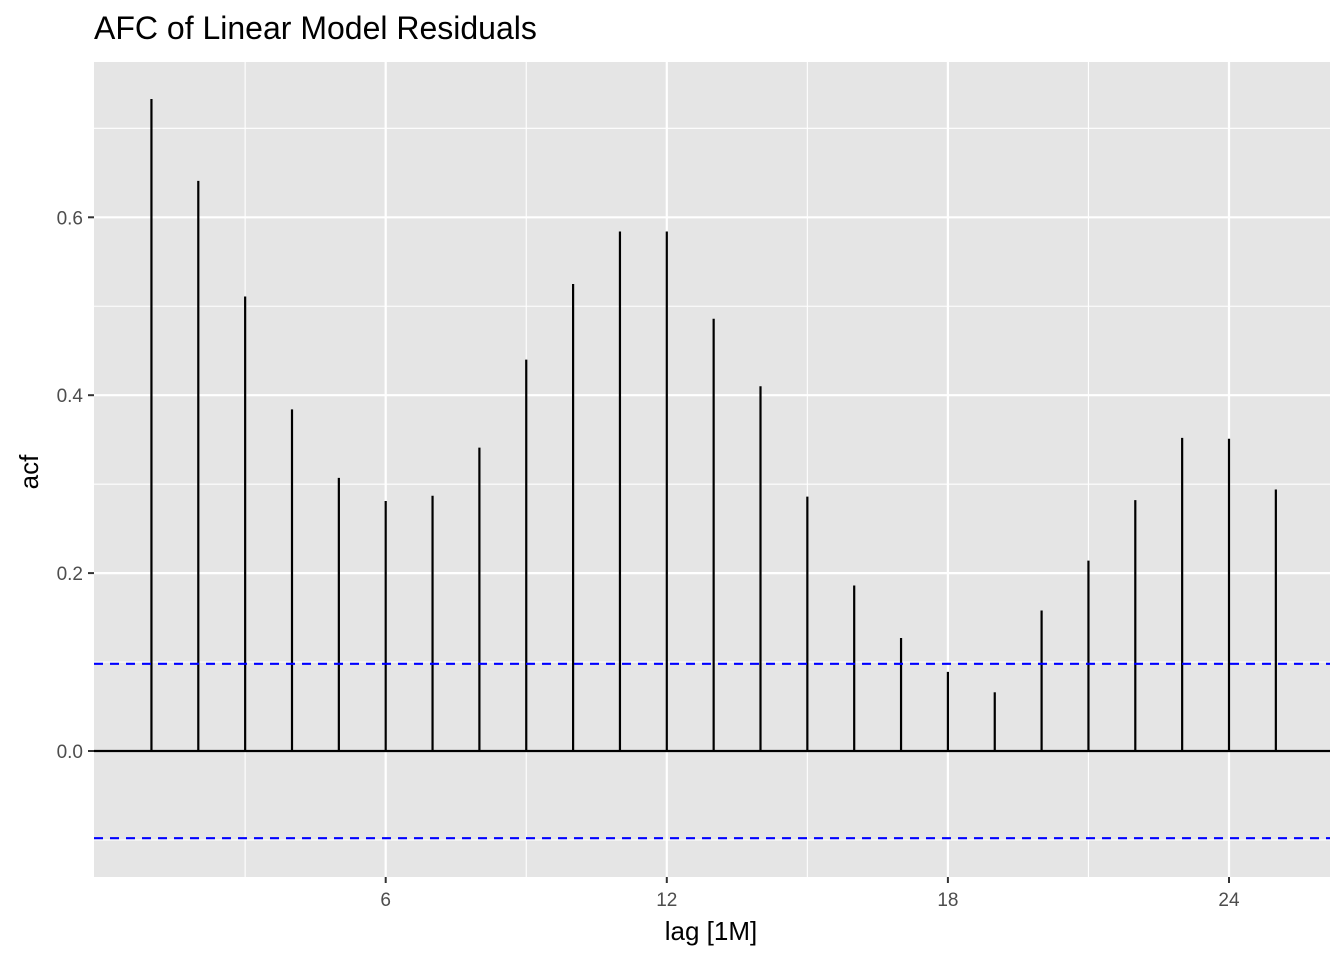  Describe the element at coordinates (385, 900) in the screenshot. I see `x-tick-label: 6` at that location.